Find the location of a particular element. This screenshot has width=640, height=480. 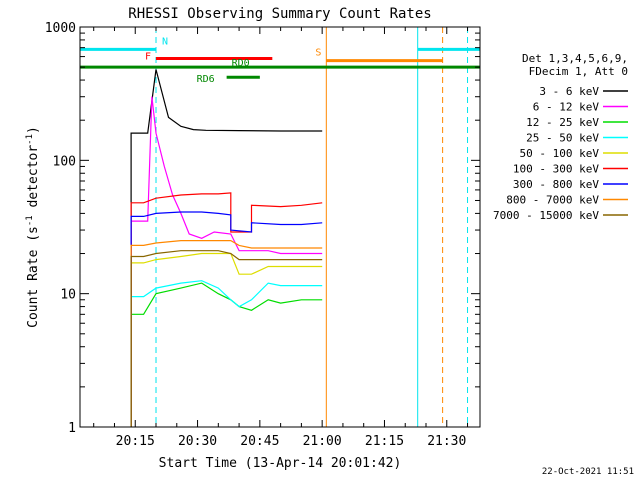

y-tick-label-1: 100 is located at coordinates (64, 161).